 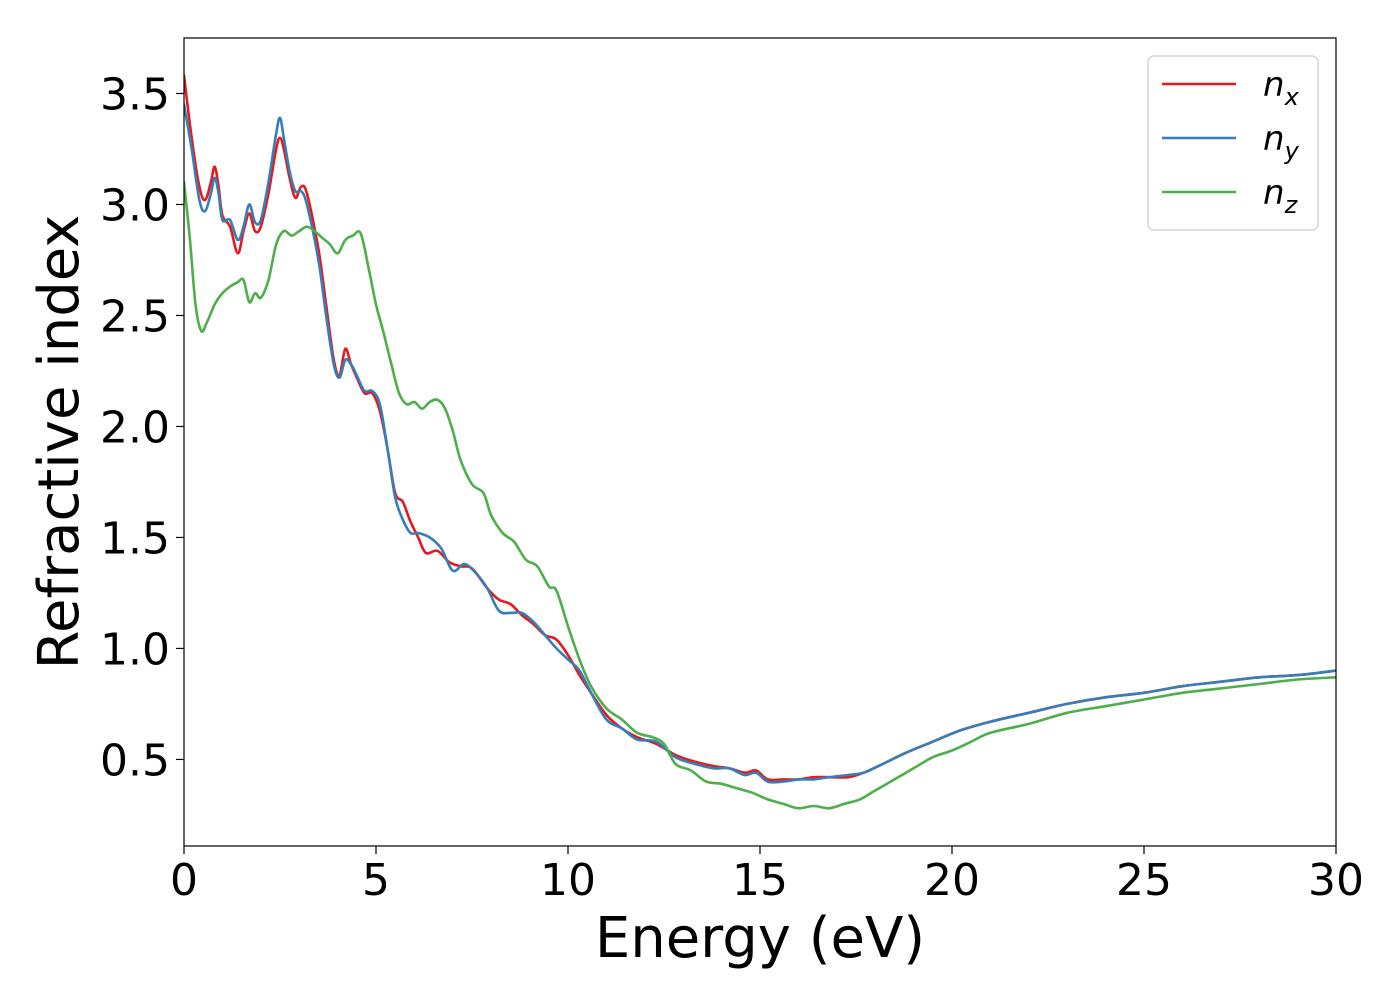 What do you see at coordinates (952, 880) in the screenshot?
I see `x-tick-label: 20` at bounding box center [952, 880].